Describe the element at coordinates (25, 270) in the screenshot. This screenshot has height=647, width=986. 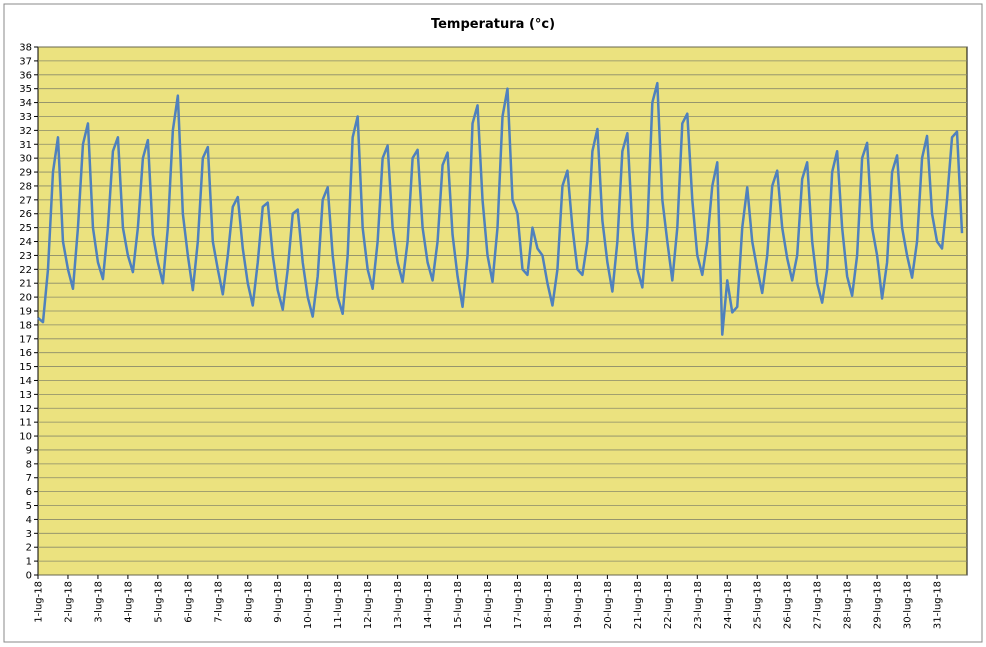
I see `y-tick-label: 22` at that location.